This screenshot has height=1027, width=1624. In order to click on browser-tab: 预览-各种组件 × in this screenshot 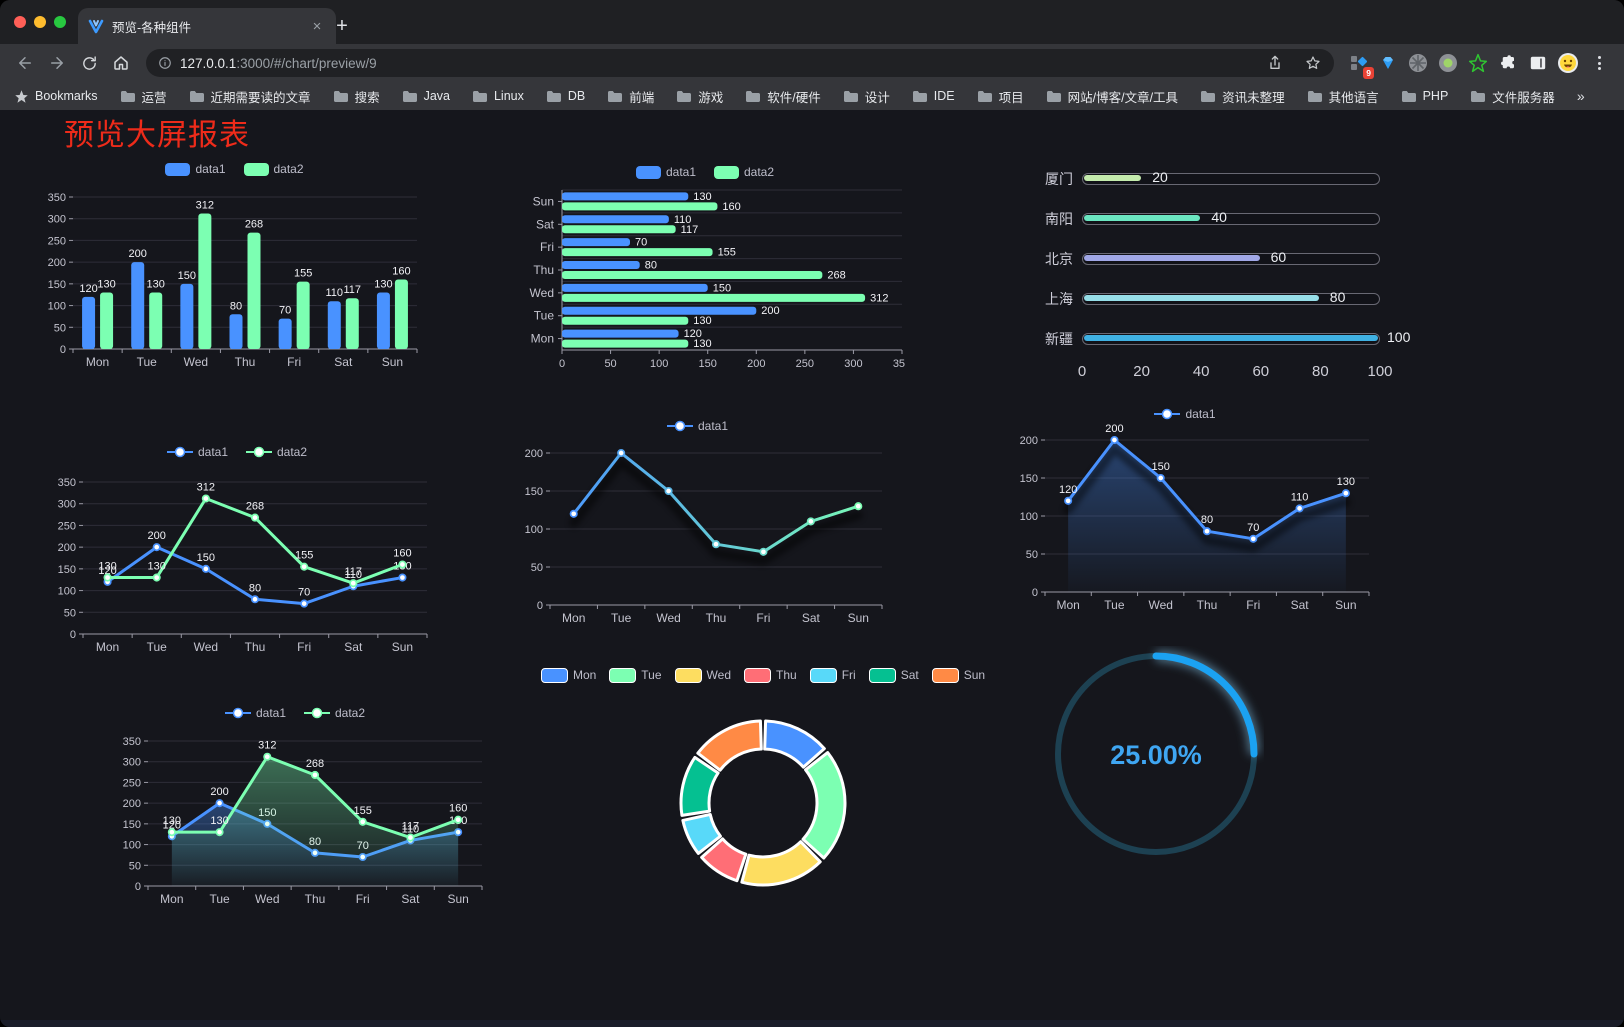, I will do `click(207, 26)`.